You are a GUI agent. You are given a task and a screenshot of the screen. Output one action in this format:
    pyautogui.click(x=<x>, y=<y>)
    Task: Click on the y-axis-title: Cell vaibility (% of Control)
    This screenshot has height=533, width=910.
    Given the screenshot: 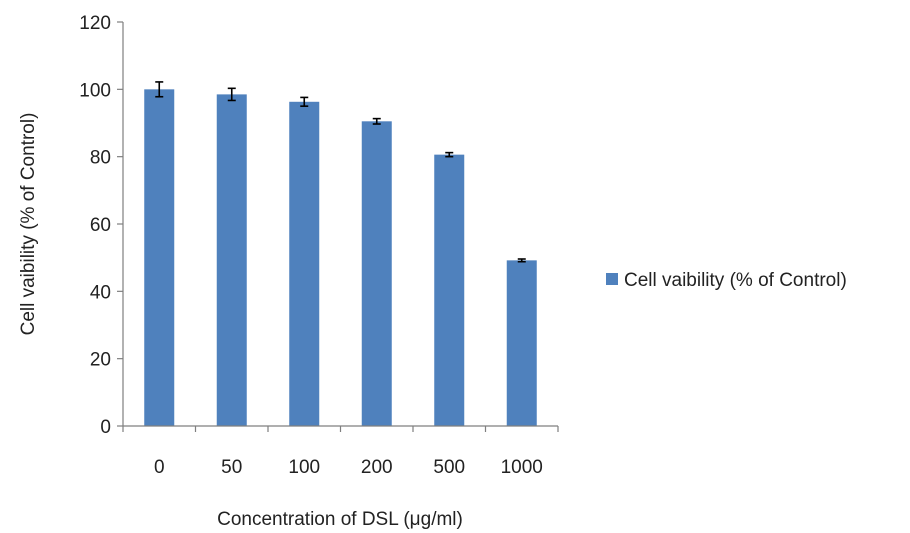 What is the action you would take?
    pyautogui.click(x=28, y=224)
    